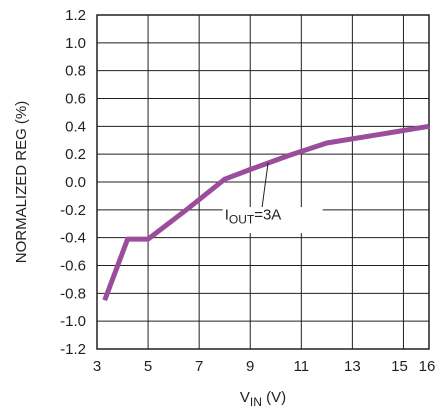 The width and height of the screenshot is (442, 414). What do you see at coordinates (97, 366) in the screenshot?
I see `x-tick-label: 3` at bounding box center [97, 366].